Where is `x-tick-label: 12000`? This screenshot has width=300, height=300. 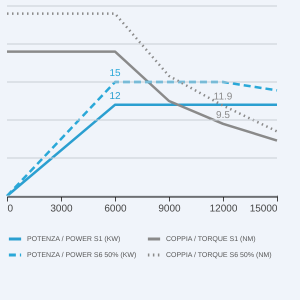 x-tick-label: 12000 is located at coordinates (224, 209).